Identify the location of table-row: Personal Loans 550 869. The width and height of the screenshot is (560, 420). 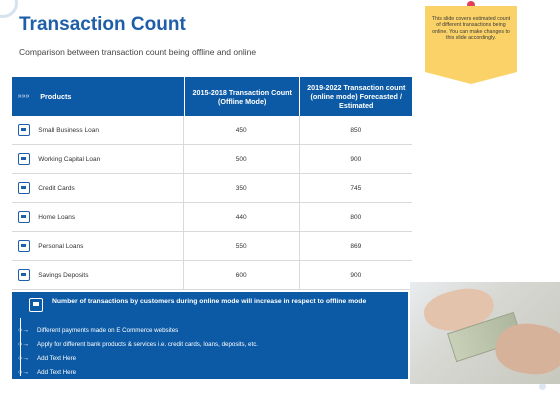
(212, 246).